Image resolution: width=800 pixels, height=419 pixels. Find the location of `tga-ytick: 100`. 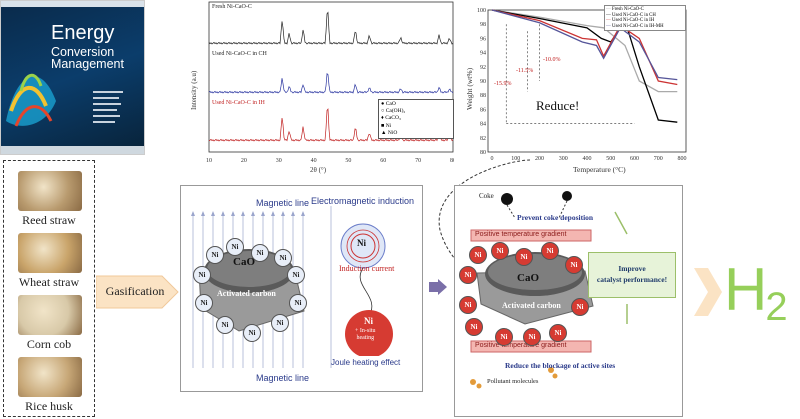

tga-ytick: 100 is located at coordinates (481, 11).